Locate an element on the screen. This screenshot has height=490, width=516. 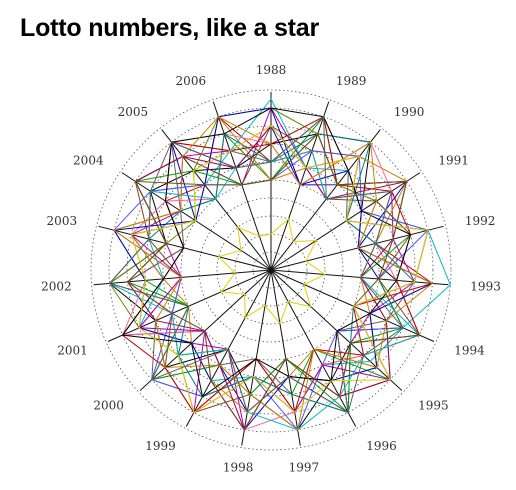
axis-label-1999: 1999 is located at coordinates (160, 446).